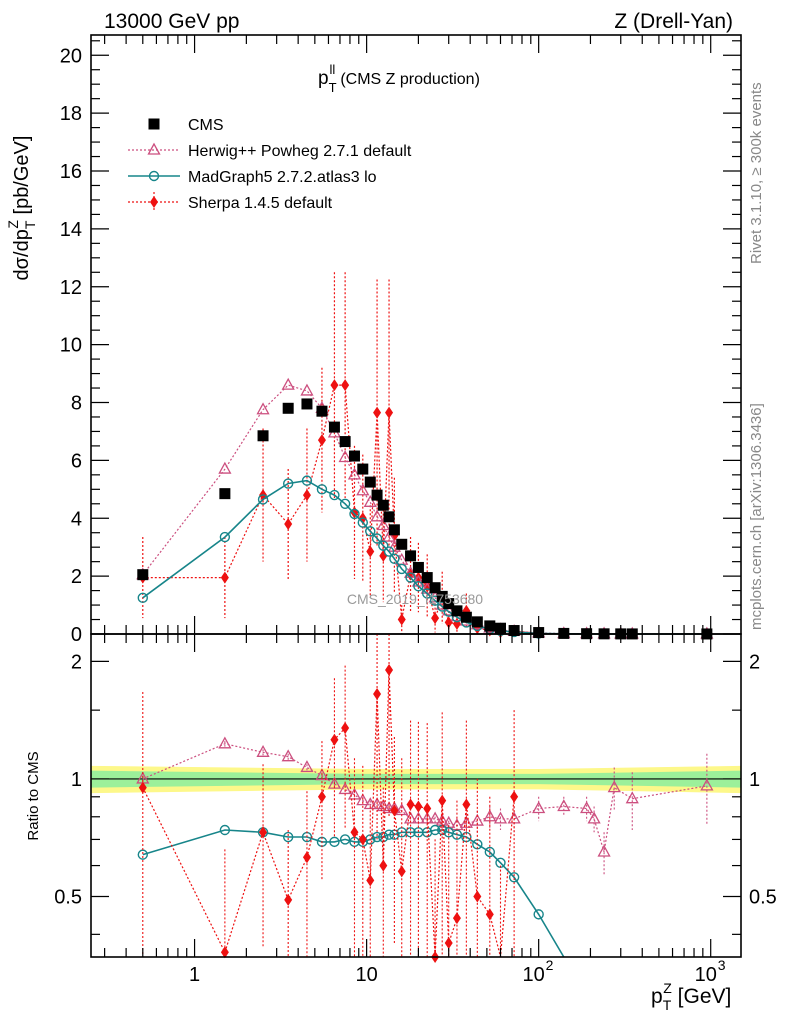 The image size is (786, 1024). I want to click on main-ytick-label: 14, so click(71, 230).